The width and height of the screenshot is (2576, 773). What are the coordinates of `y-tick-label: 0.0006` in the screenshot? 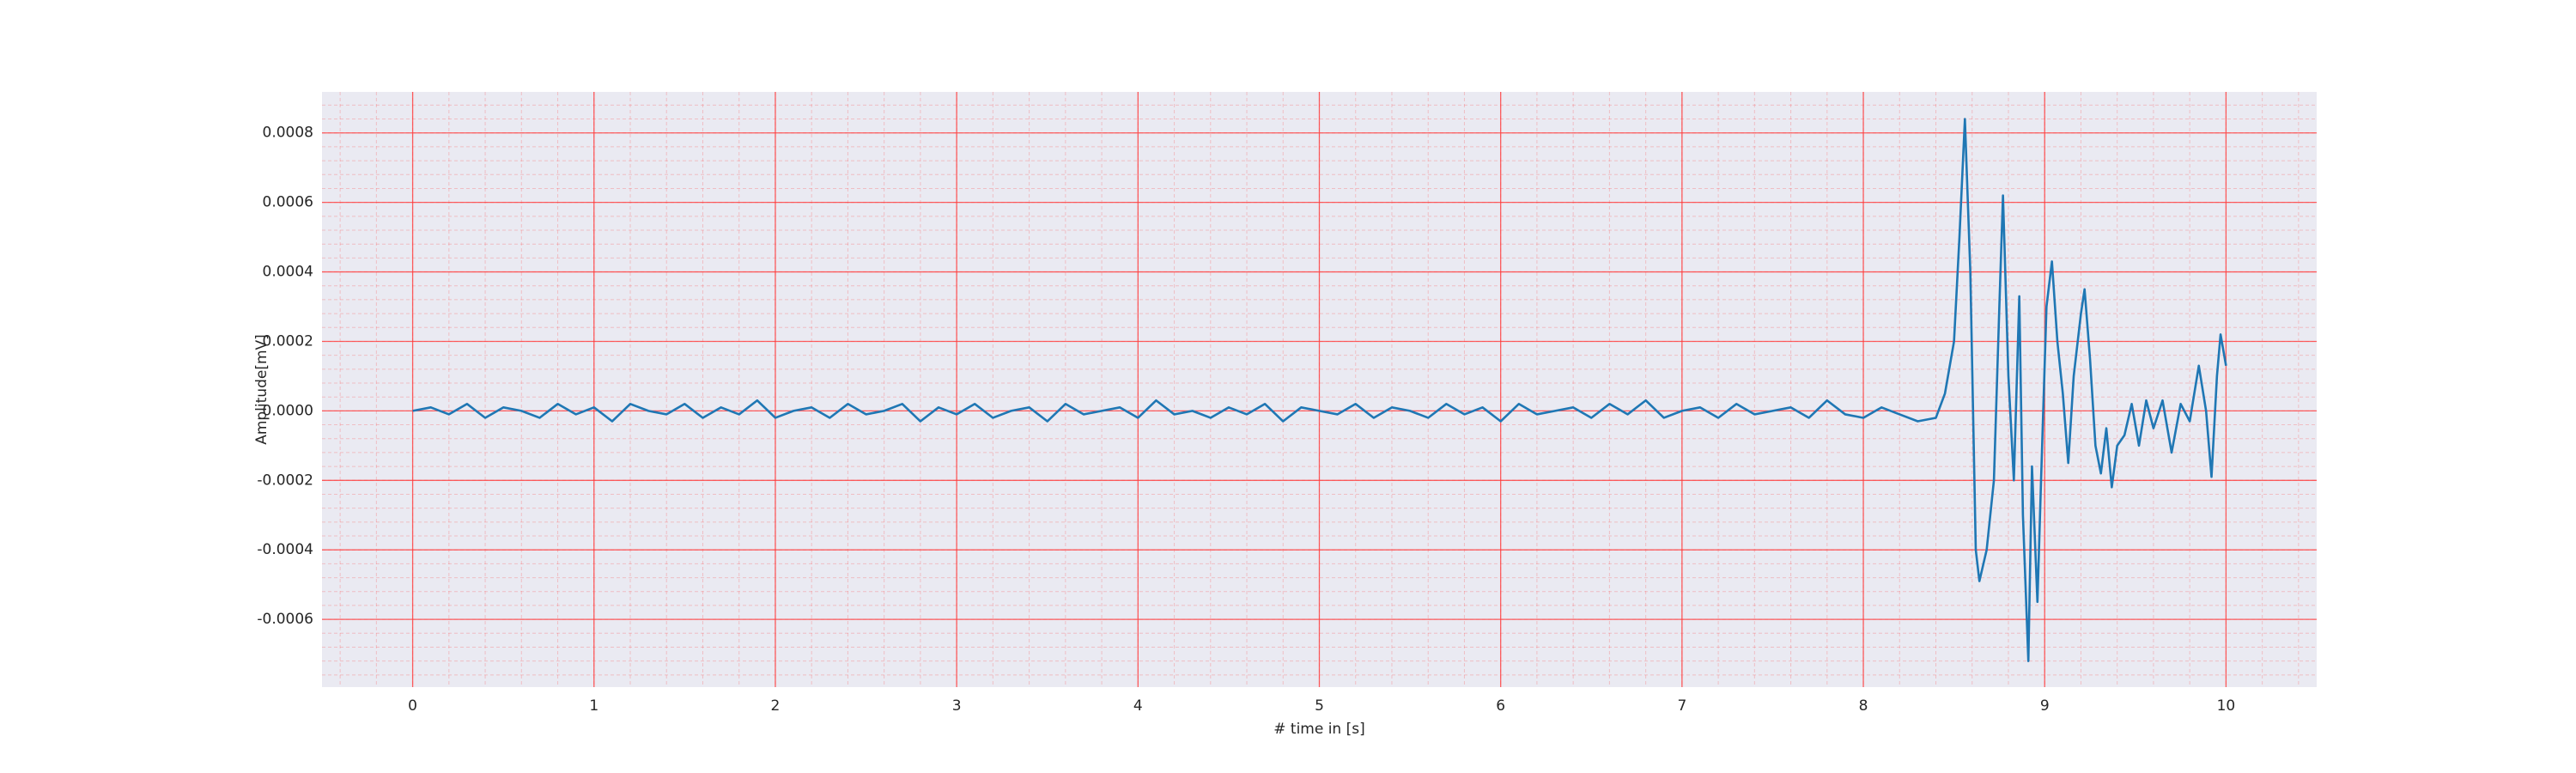 It's located at (288, 202).